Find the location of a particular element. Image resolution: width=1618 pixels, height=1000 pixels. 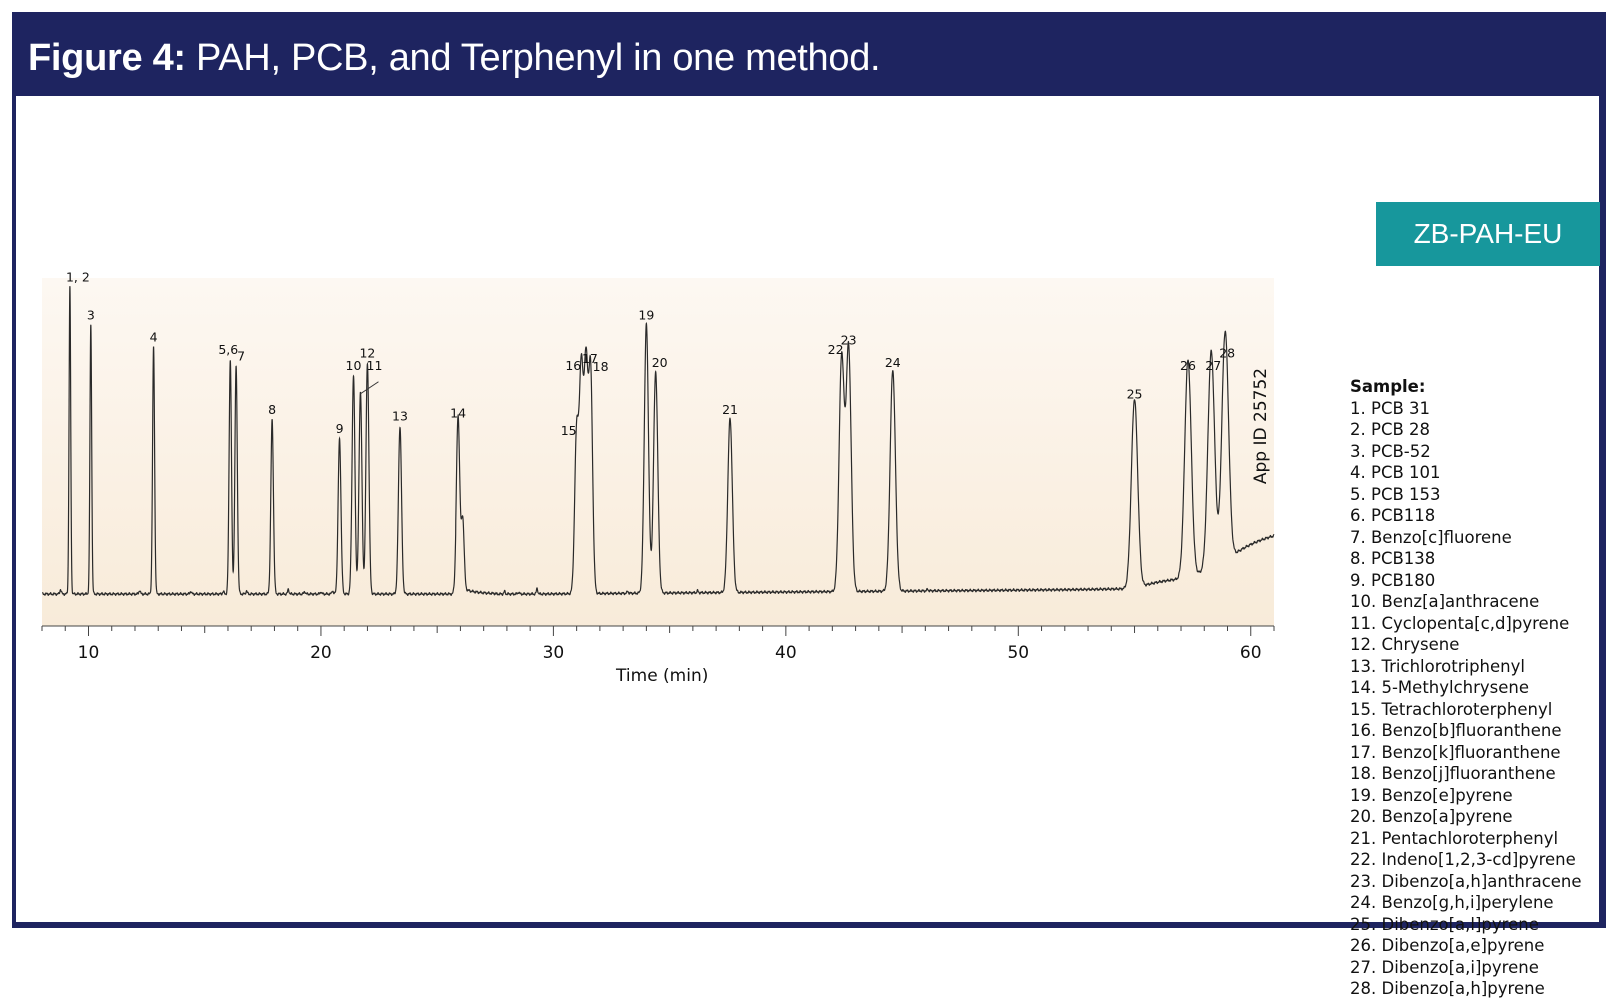

peak-label: 8 is located at coordinates (272, 409).